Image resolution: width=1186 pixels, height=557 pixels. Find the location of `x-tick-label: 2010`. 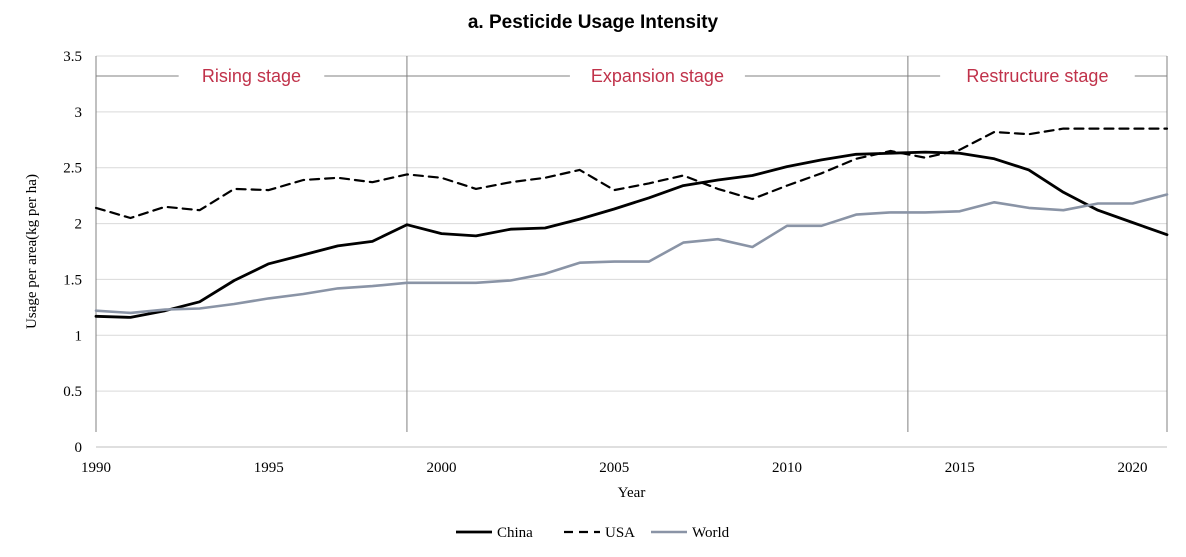

x-tick-label: 2010 is located at coordinates (787, 468).